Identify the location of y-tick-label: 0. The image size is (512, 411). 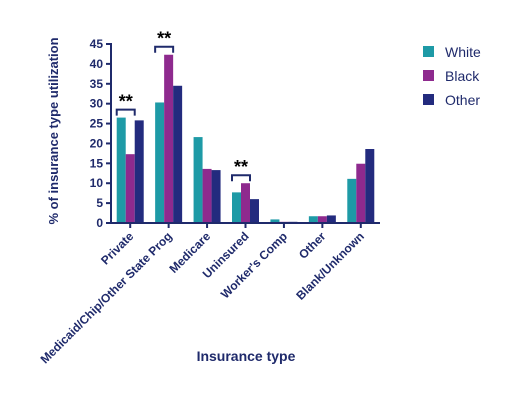
(99, 223).